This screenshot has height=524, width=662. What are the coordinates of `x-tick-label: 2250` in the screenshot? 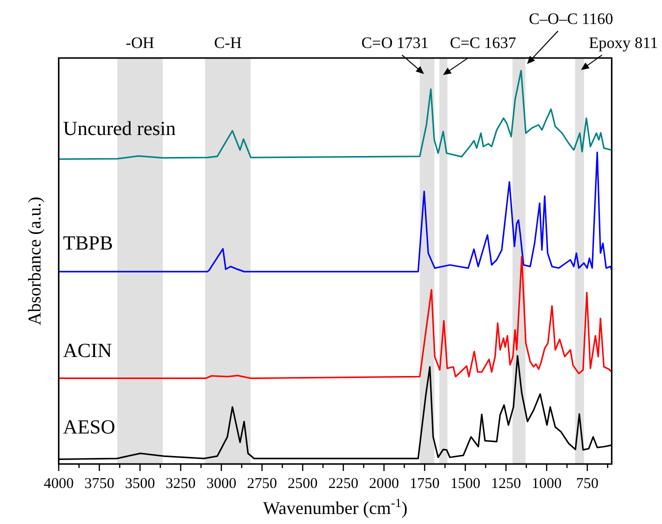 It's located at (343, 484).